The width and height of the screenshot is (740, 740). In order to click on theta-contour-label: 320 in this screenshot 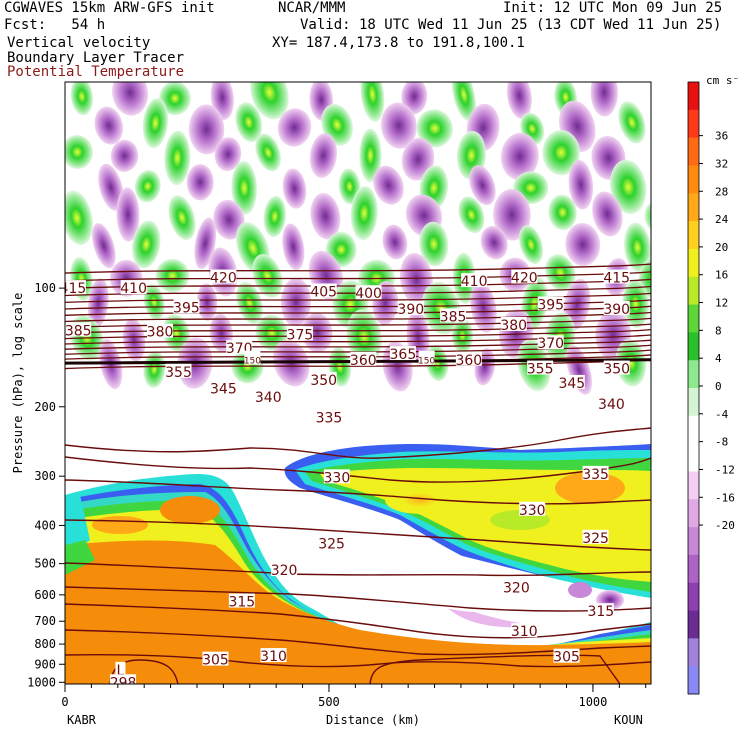, I will do `click(516, 588)`.